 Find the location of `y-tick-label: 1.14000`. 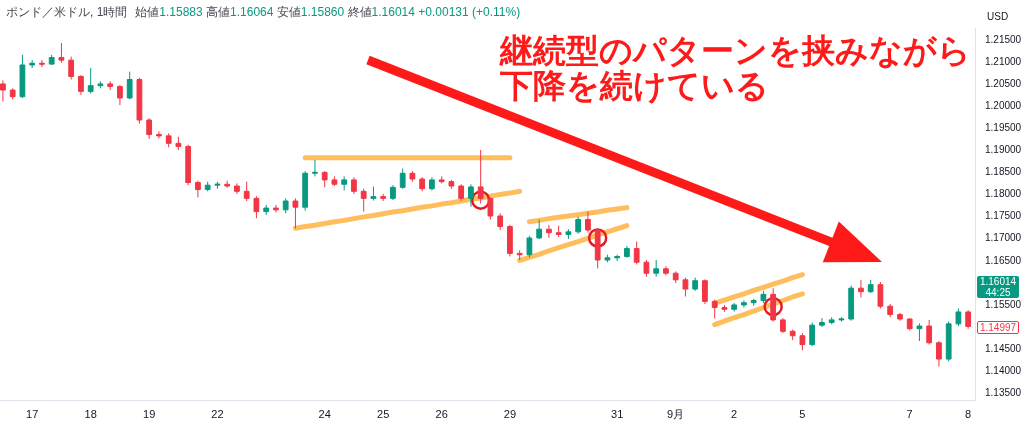

y-tick-label: 1.14000 is located at coordinates (1003, 370).